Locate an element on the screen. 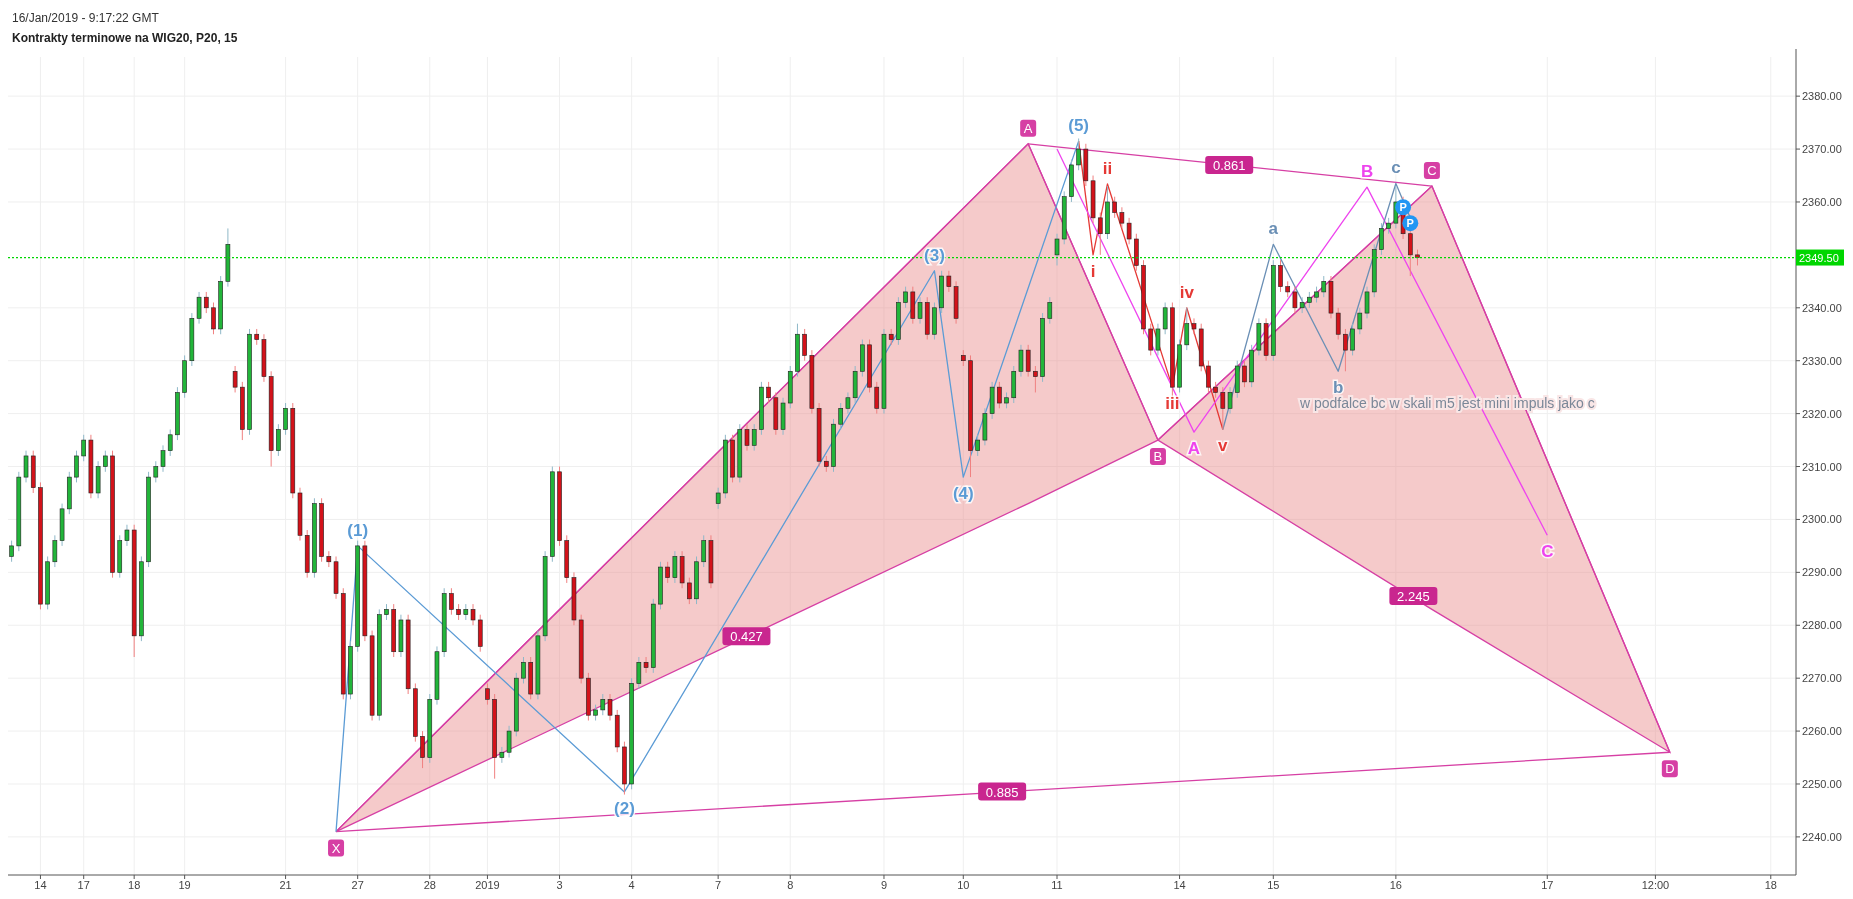  x-tick-label: 28 is located at coordinates (429, 885).